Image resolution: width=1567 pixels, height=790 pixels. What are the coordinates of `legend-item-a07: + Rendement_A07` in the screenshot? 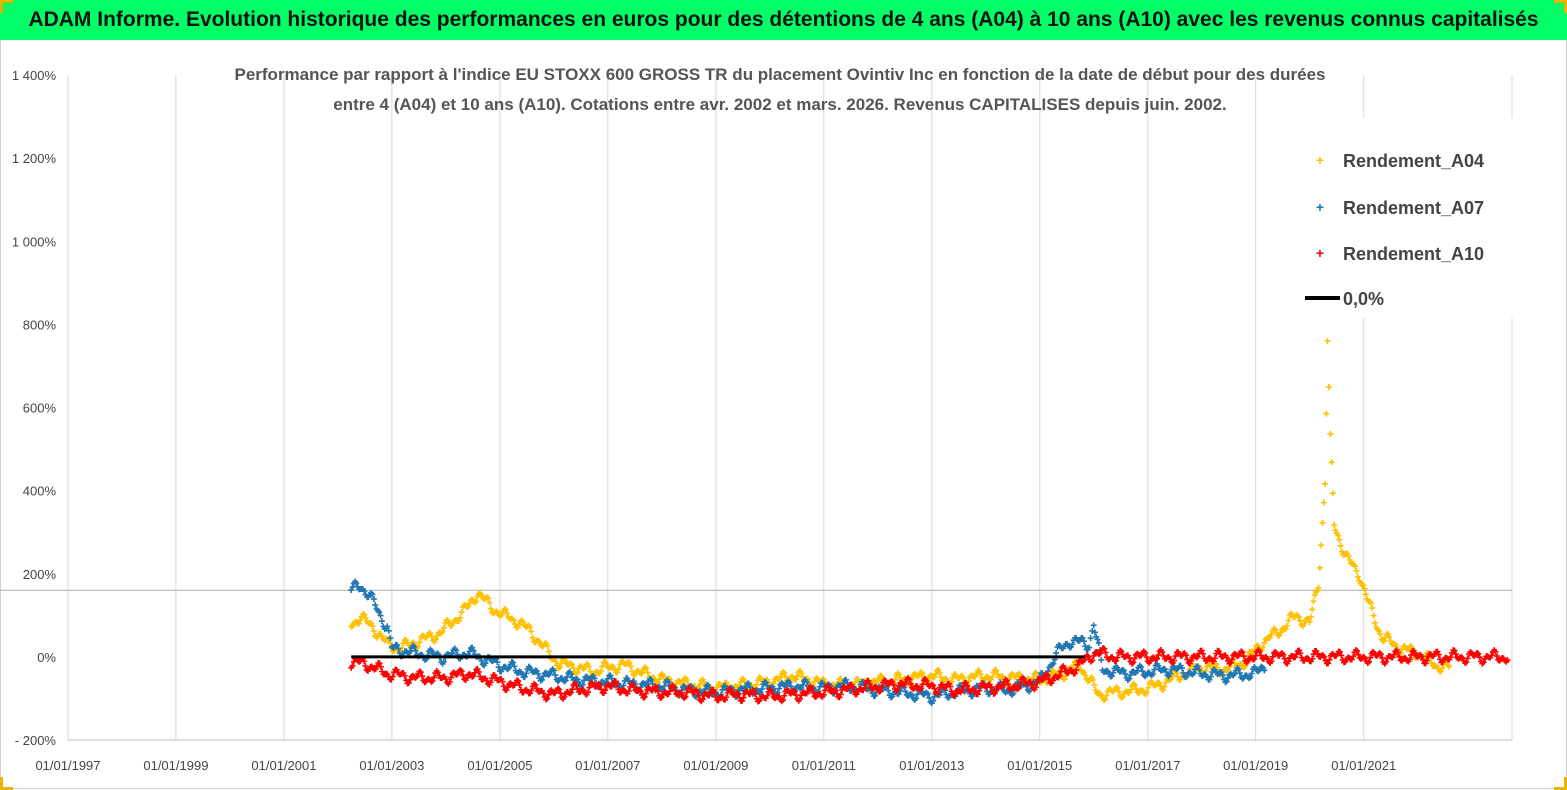 It's located at (1400, 208).